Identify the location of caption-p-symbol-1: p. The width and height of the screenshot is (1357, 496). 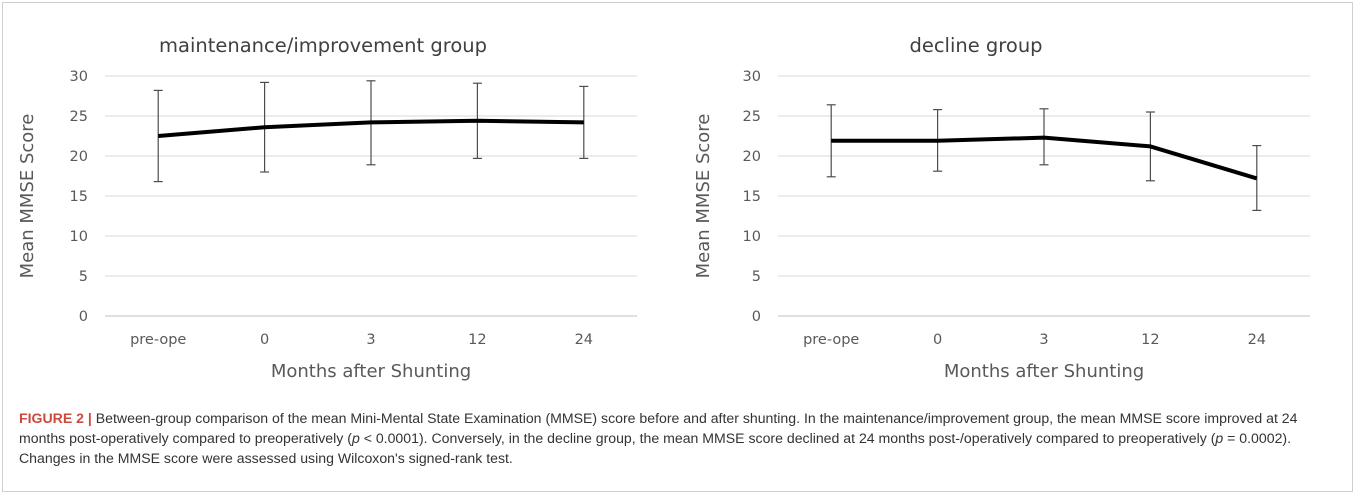
(355, 438).